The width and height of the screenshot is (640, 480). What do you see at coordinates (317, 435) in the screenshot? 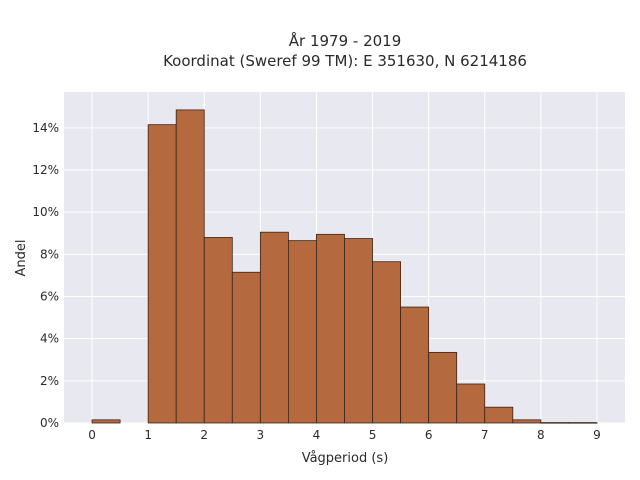
I see `x-tick-label: 4` at bounding box center [317, 435].